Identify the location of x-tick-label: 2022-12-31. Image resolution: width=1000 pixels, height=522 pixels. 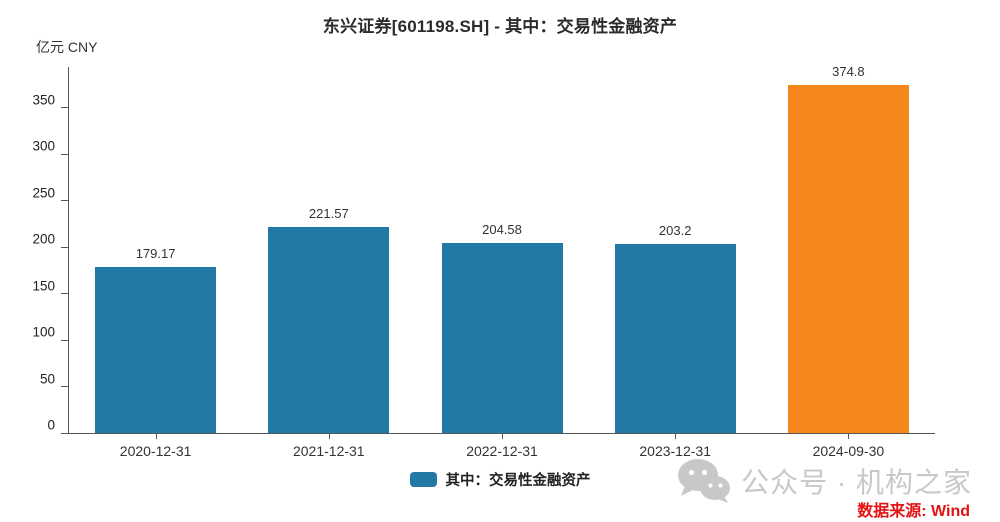
(502, 451).